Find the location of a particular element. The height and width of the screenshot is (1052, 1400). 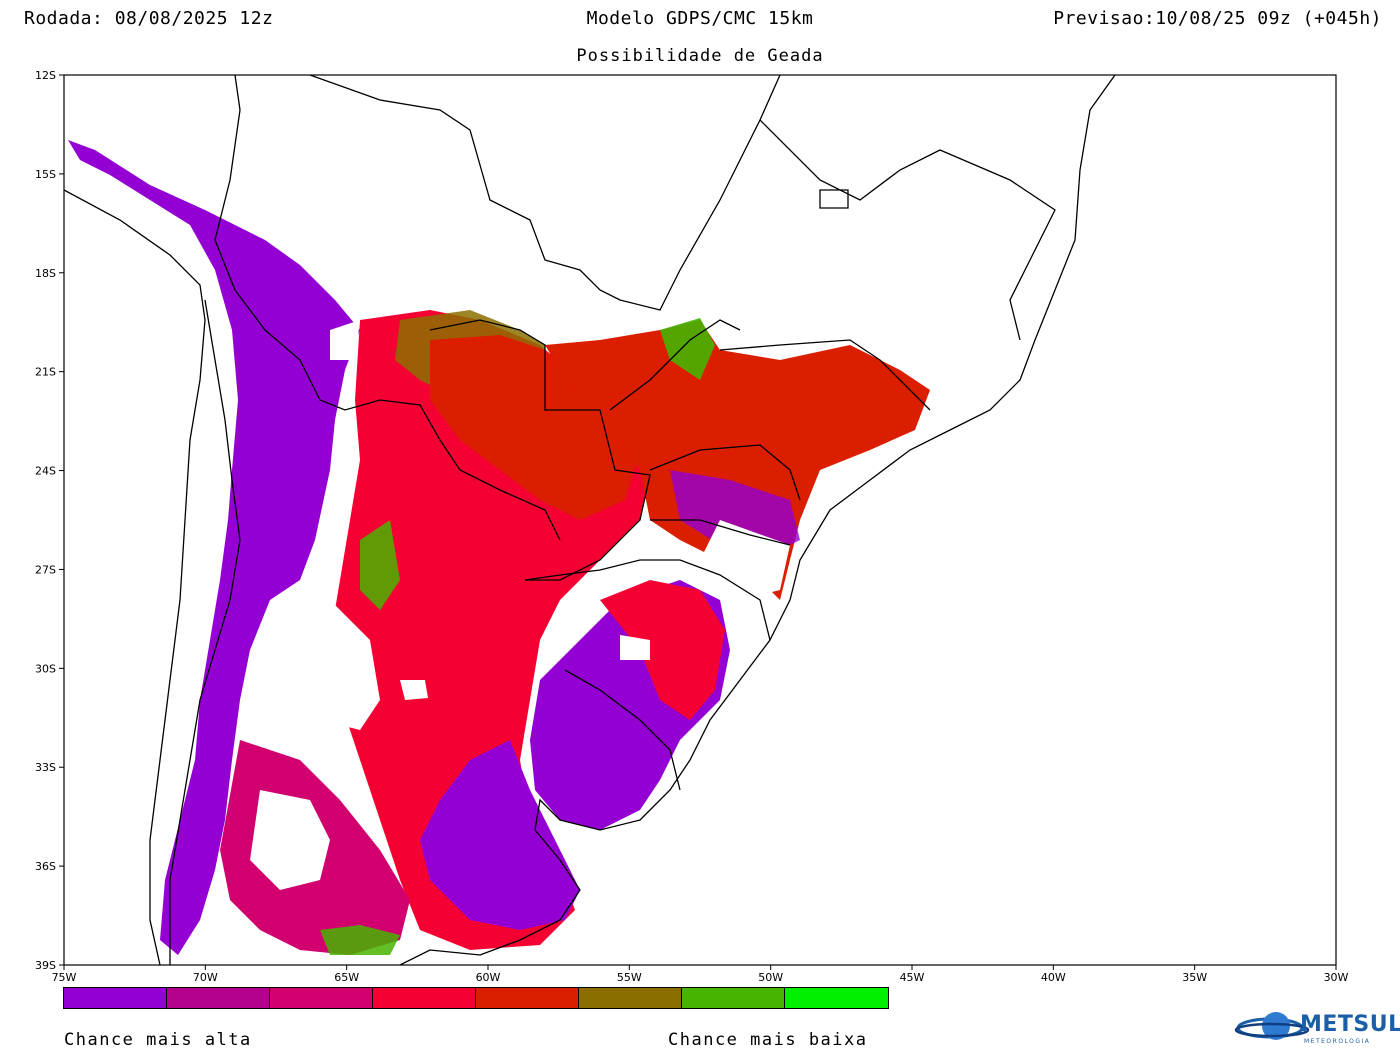

lon-axis: 75W 70W 65W 60W 55W 50W 45W 40W 35W 30W is located at coordinates (700, 974).